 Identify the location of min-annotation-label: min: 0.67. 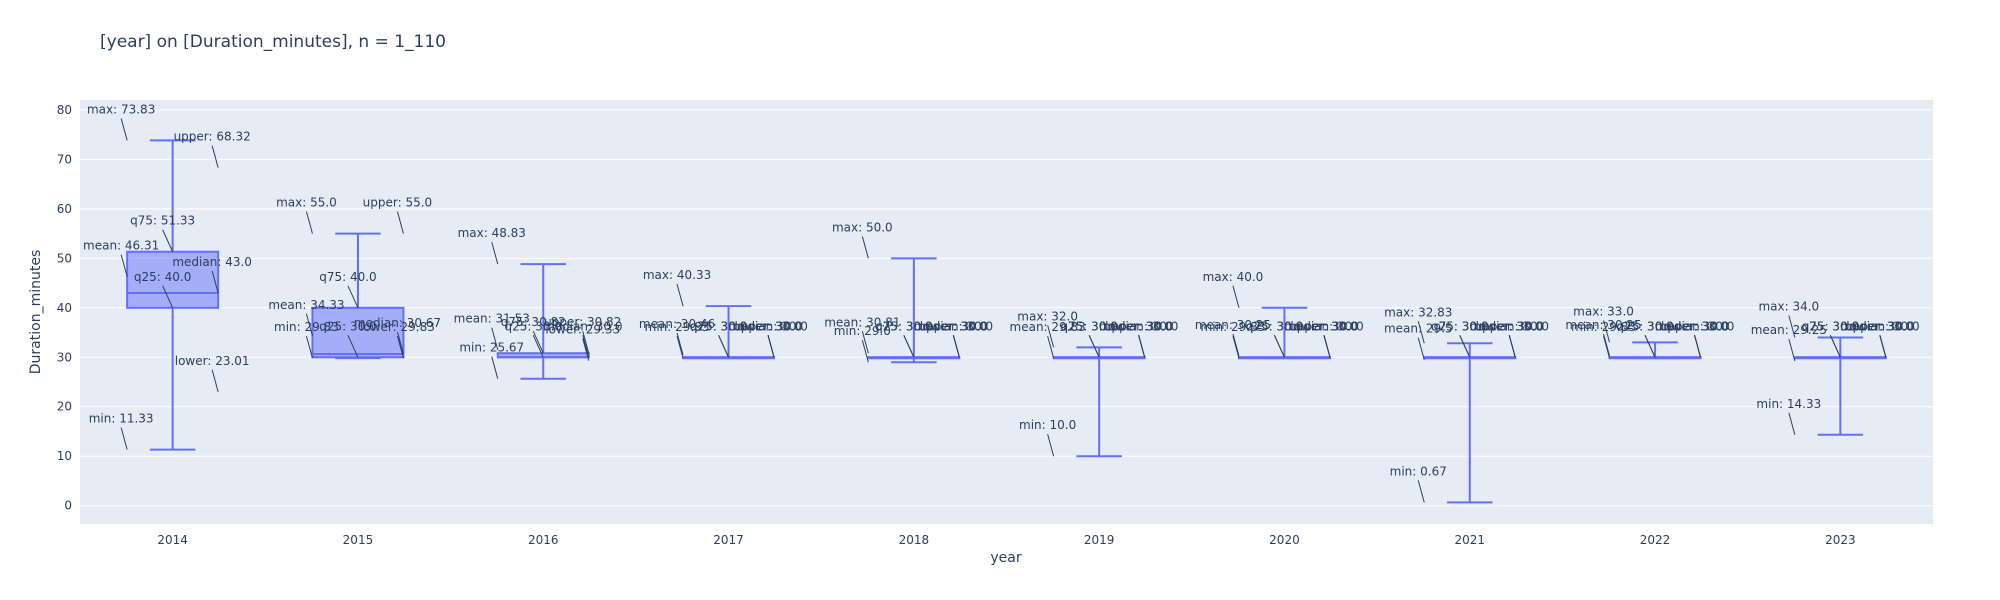
(1418, 471).